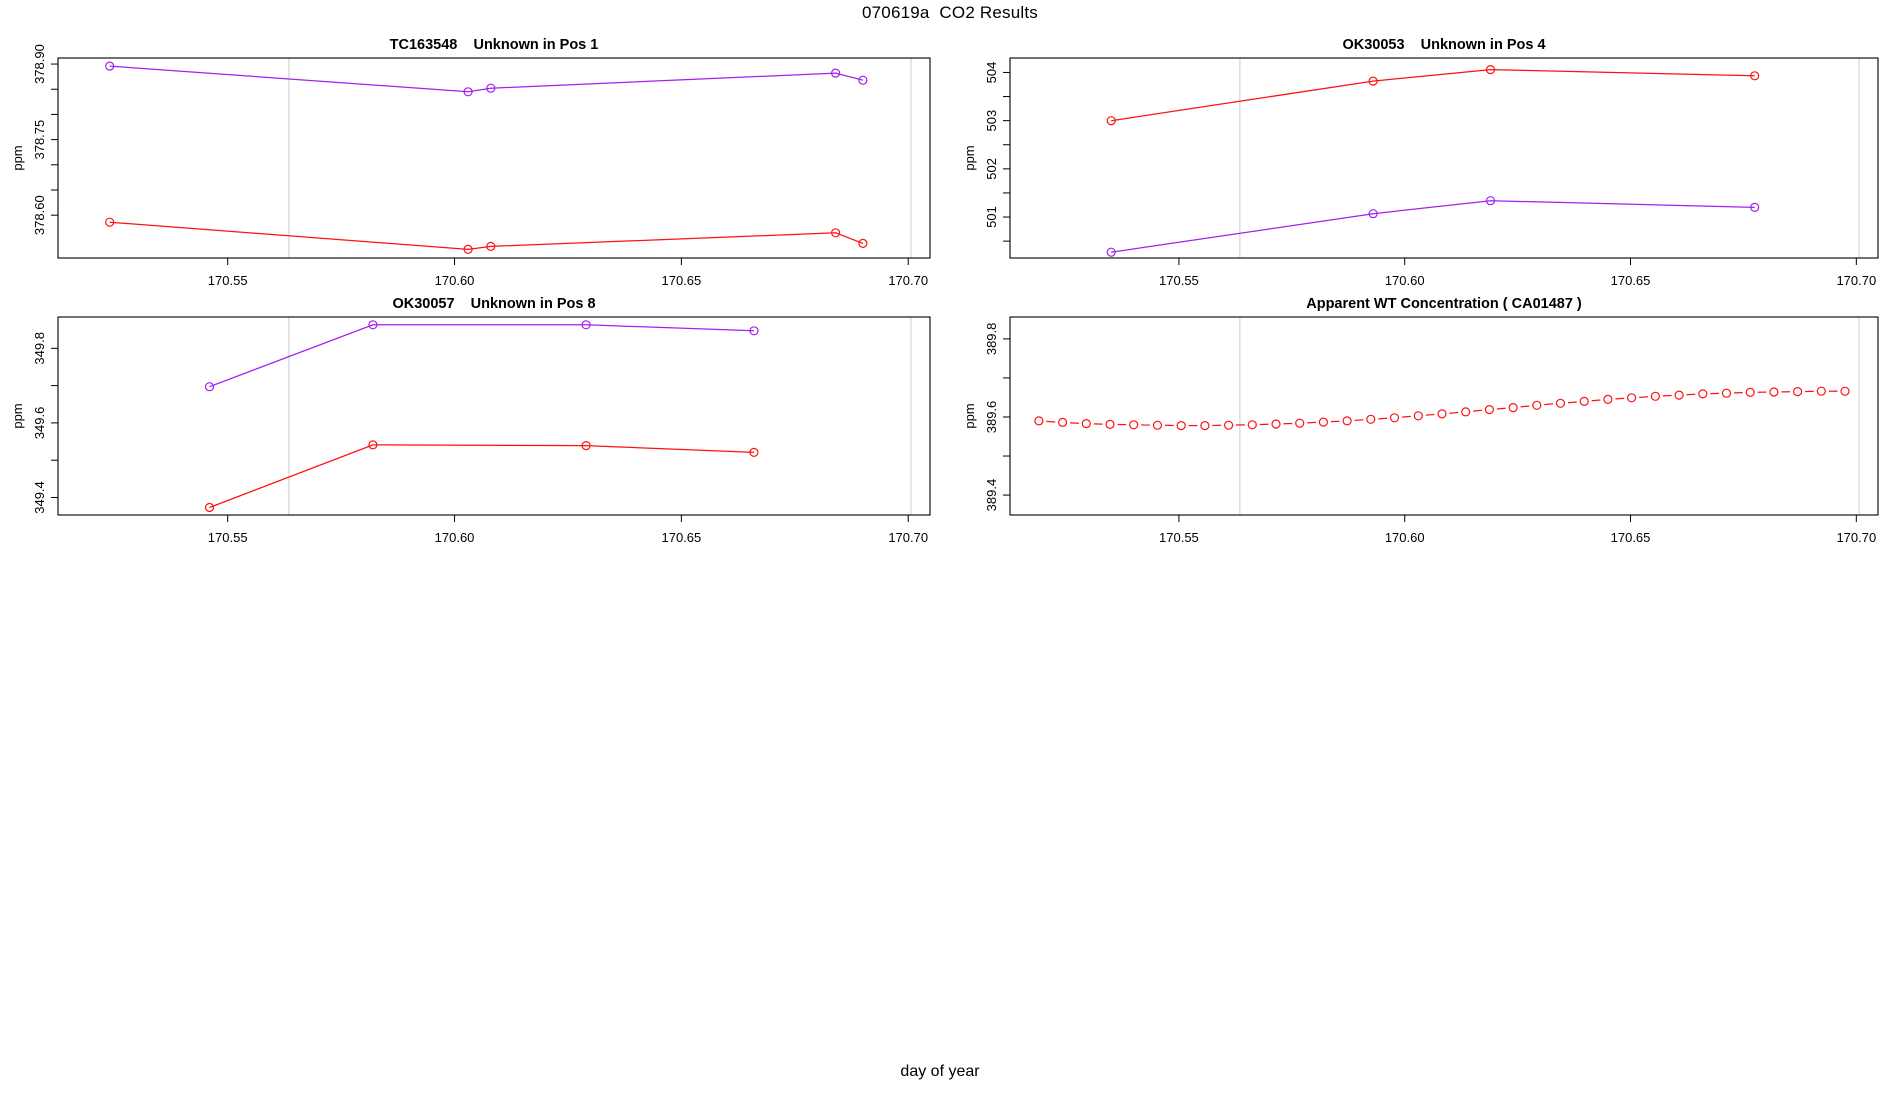 This screenshot has width=1900, height=1100. Describe the element at coordinates (39, 348) in the screenshot. I see `y-tick-label: 349.8` at that location.